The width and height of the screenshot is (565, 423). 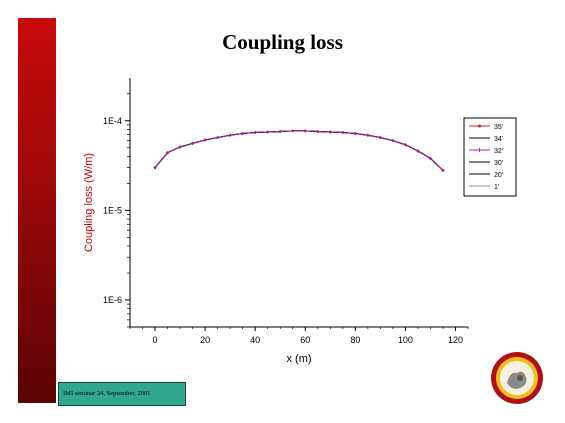 I want to click on decorative-sidebar, so click(x=37, y=210).